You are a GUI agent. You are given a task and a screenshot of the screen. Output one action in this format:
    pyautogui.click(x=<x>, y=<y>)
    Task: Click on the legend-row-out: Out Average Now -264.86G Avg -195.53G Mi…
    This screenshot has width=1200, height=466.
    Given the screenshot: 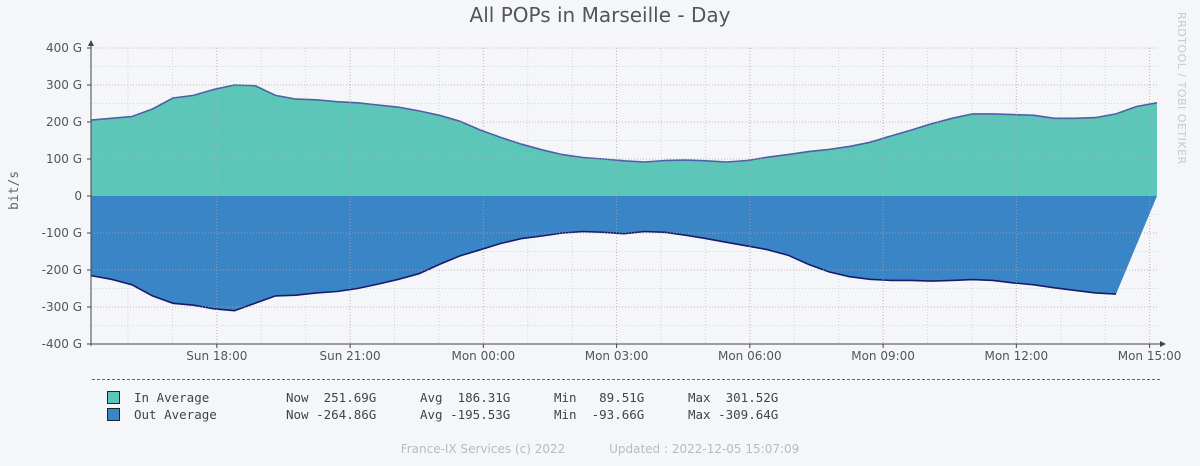 What is the action you would take?
    pyautogui.click(x=442, y=414)
    